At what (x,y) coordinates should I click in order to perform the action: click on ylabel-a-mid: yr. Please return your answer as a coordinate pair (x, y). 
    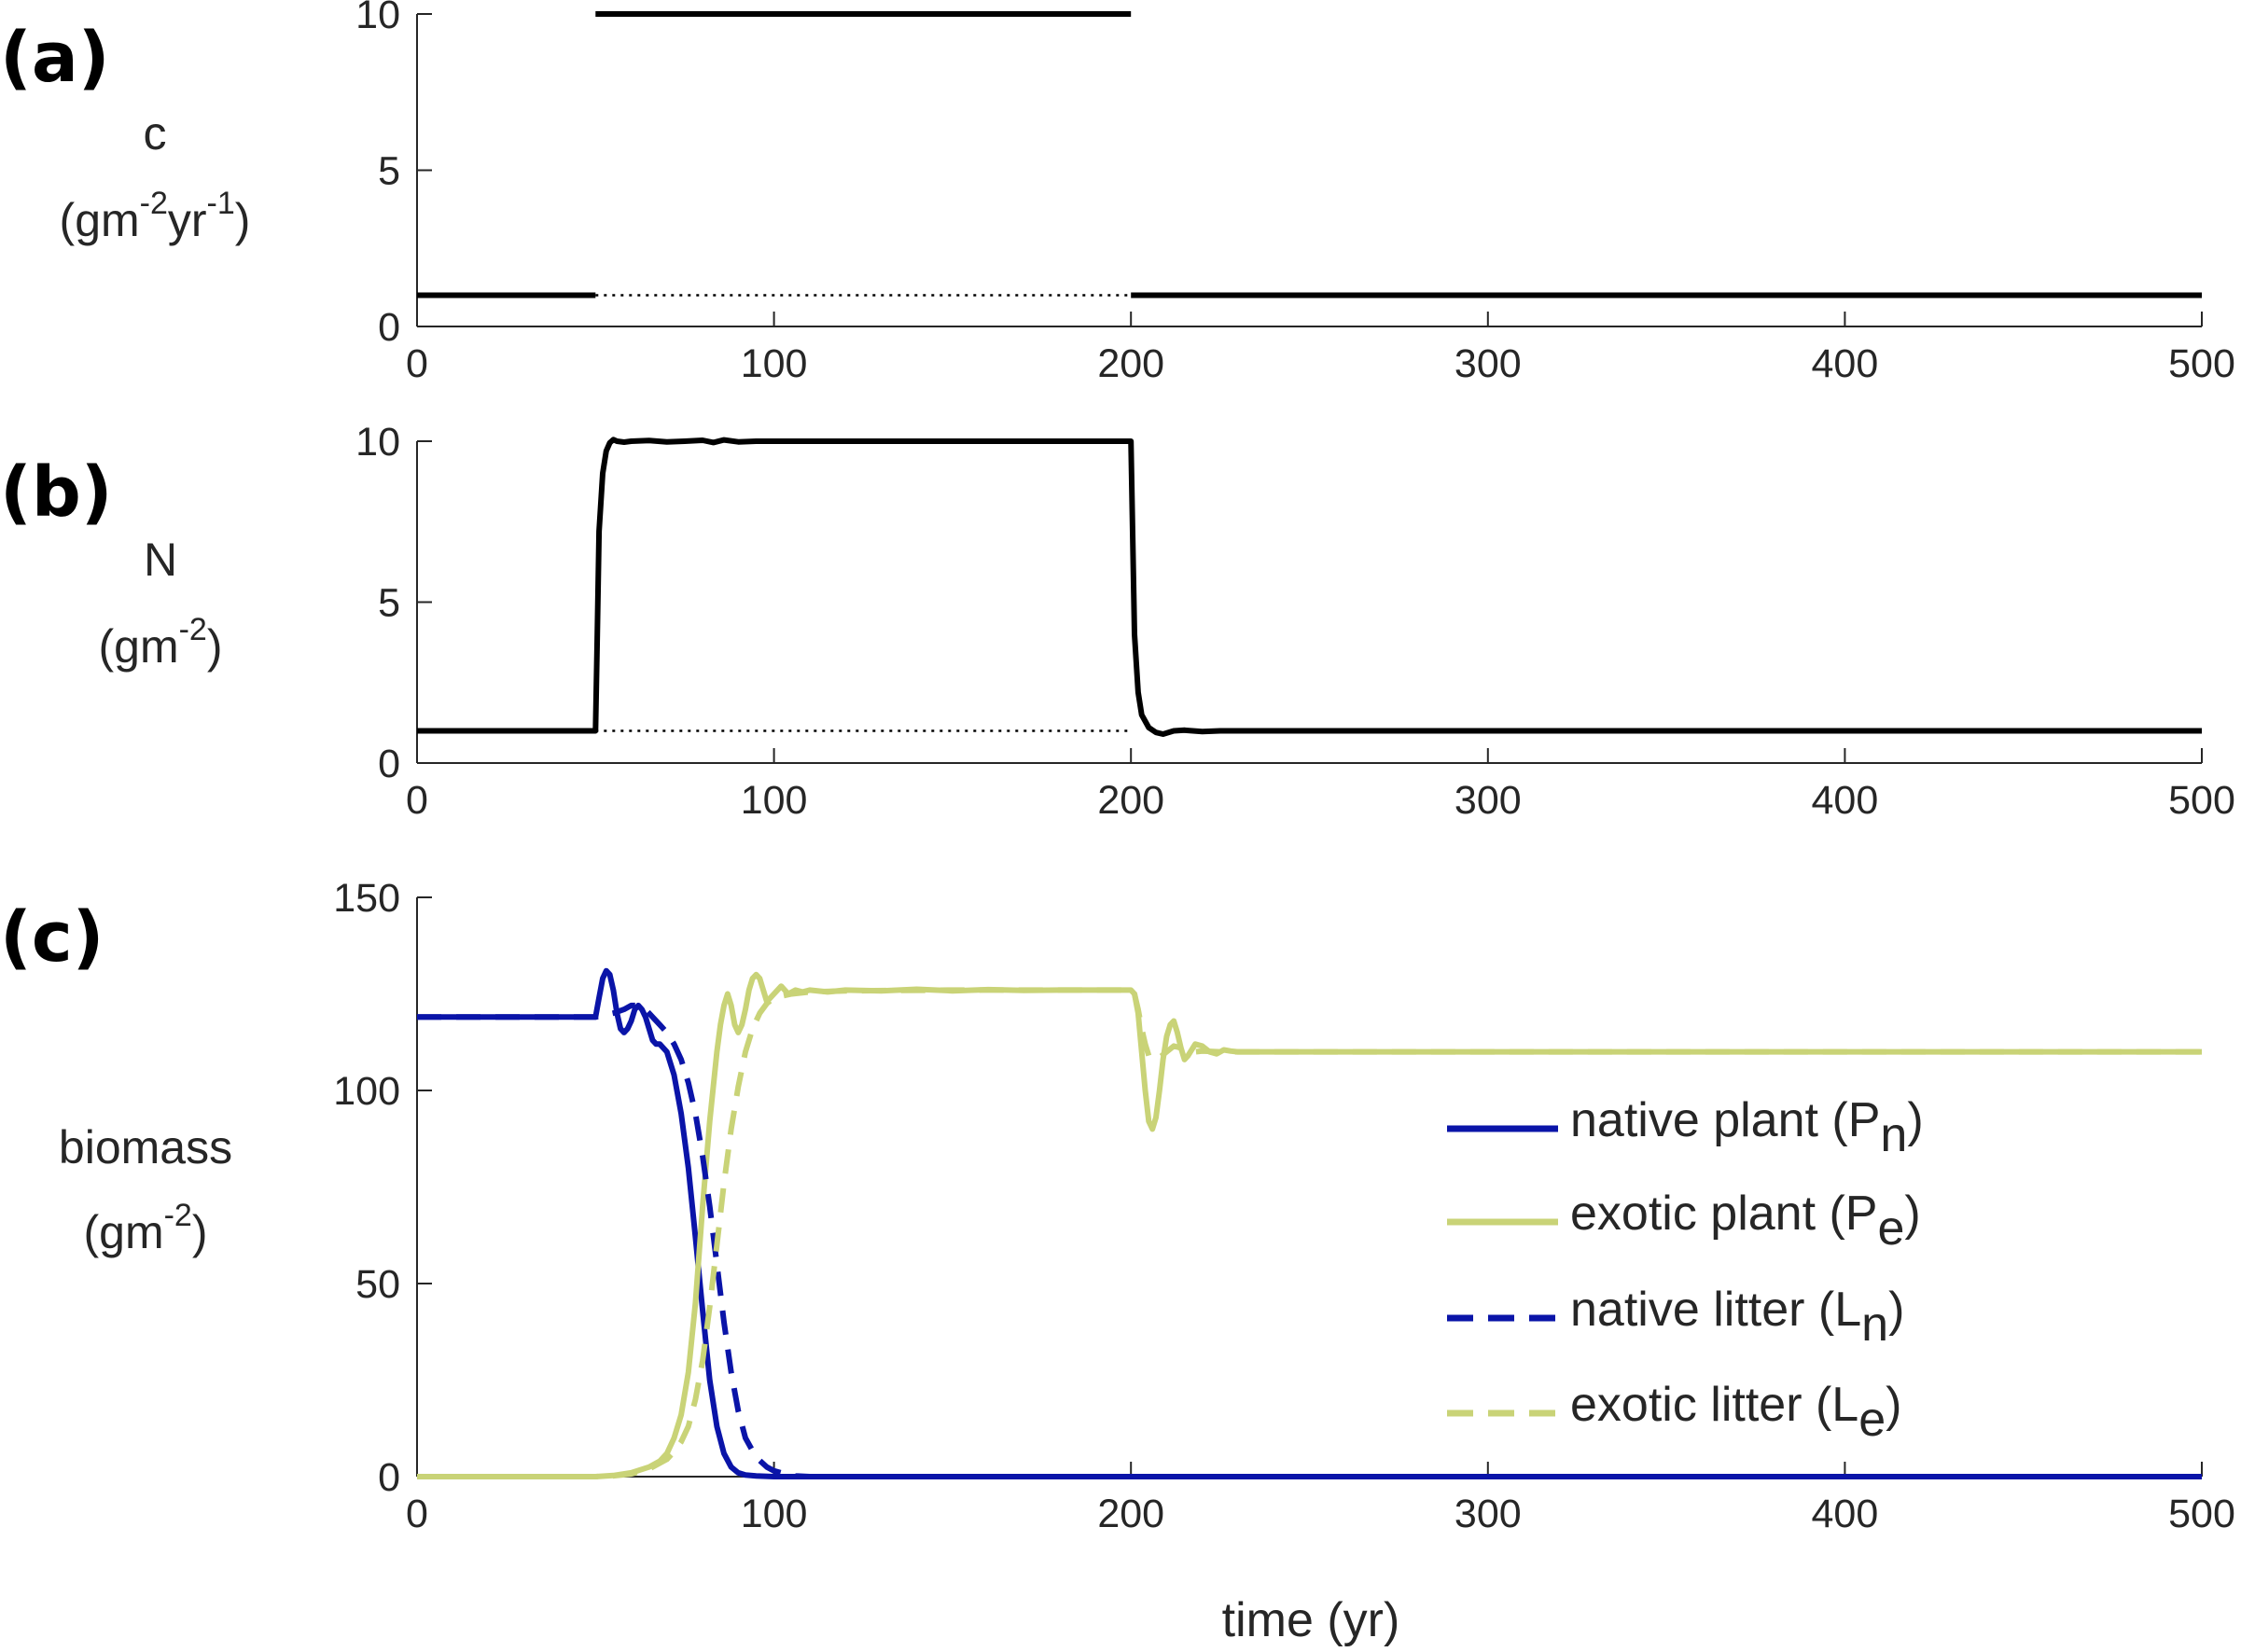
    Looking at the image, I should click on (187, 220).